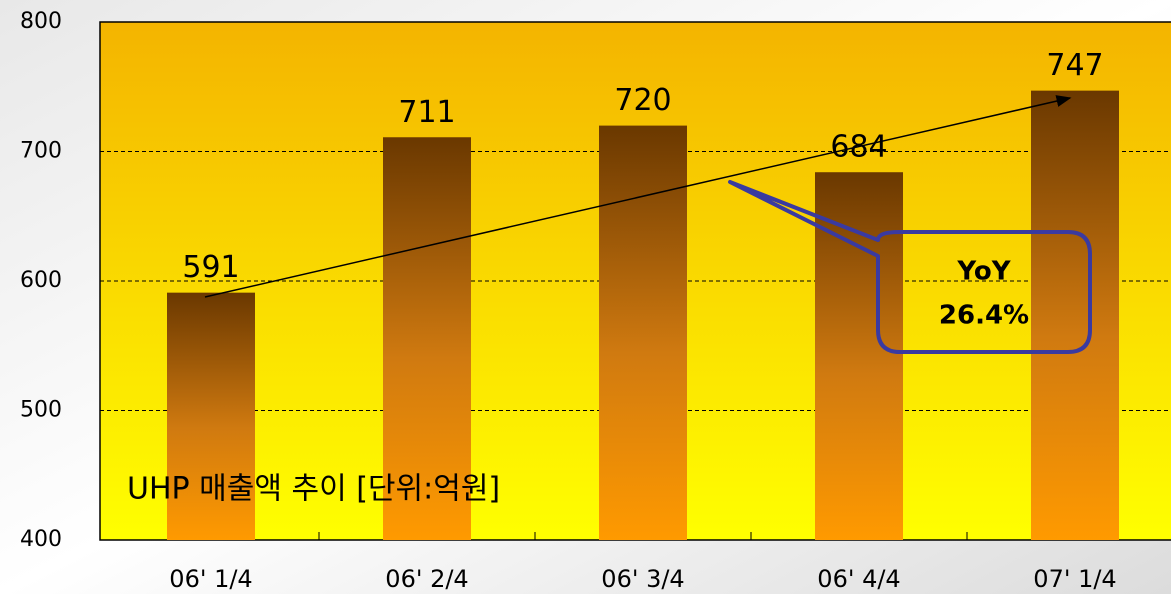 The height and width of the screenshot is (594, 1171). I want to click on y-tick-label: 500, so click(41, 410).